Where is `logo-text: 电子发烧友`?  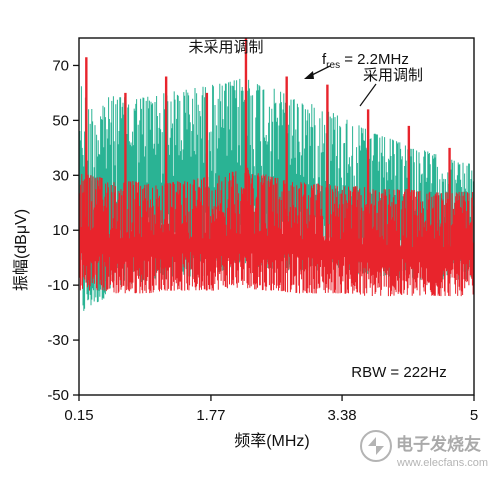
logo-text: 电子发烧友 is located at coordinates (438, 444).